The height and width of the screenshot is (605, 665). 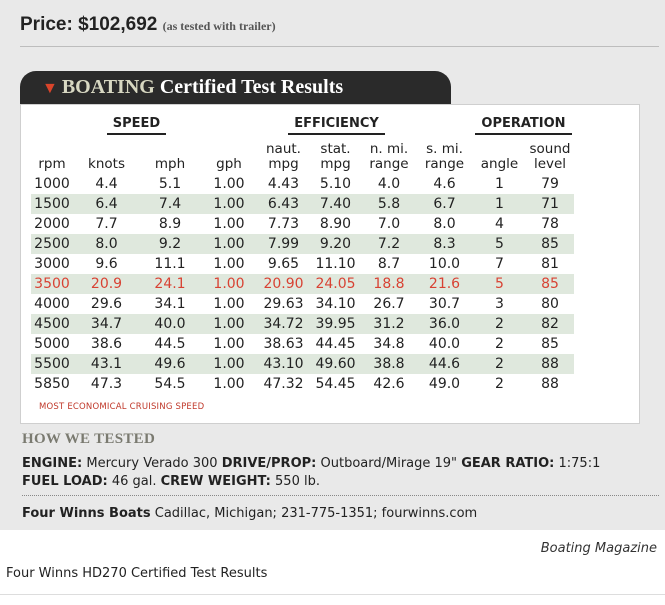 What do you see at coordinates (389, 264) in the screenshot?
I see `table-cell: 8.7` at bounding box center [389, 264].